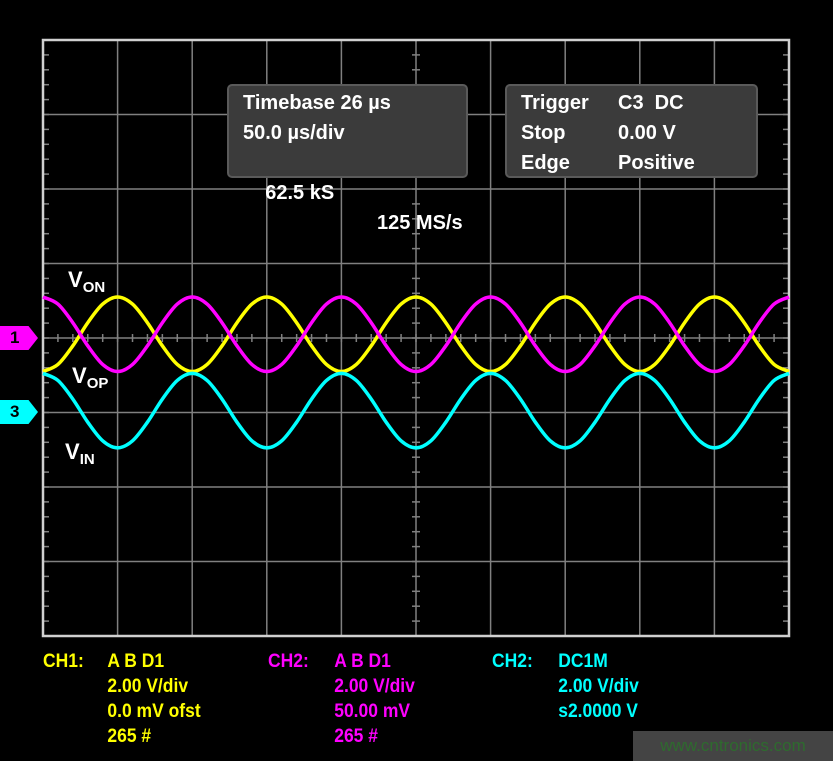 The height and width of the screenshot is (761, 833). What do you see at coordinates (598, 711) in the screenshot?
I see `channel-offset: s2.0000 V` at bounding box center [598, 711].